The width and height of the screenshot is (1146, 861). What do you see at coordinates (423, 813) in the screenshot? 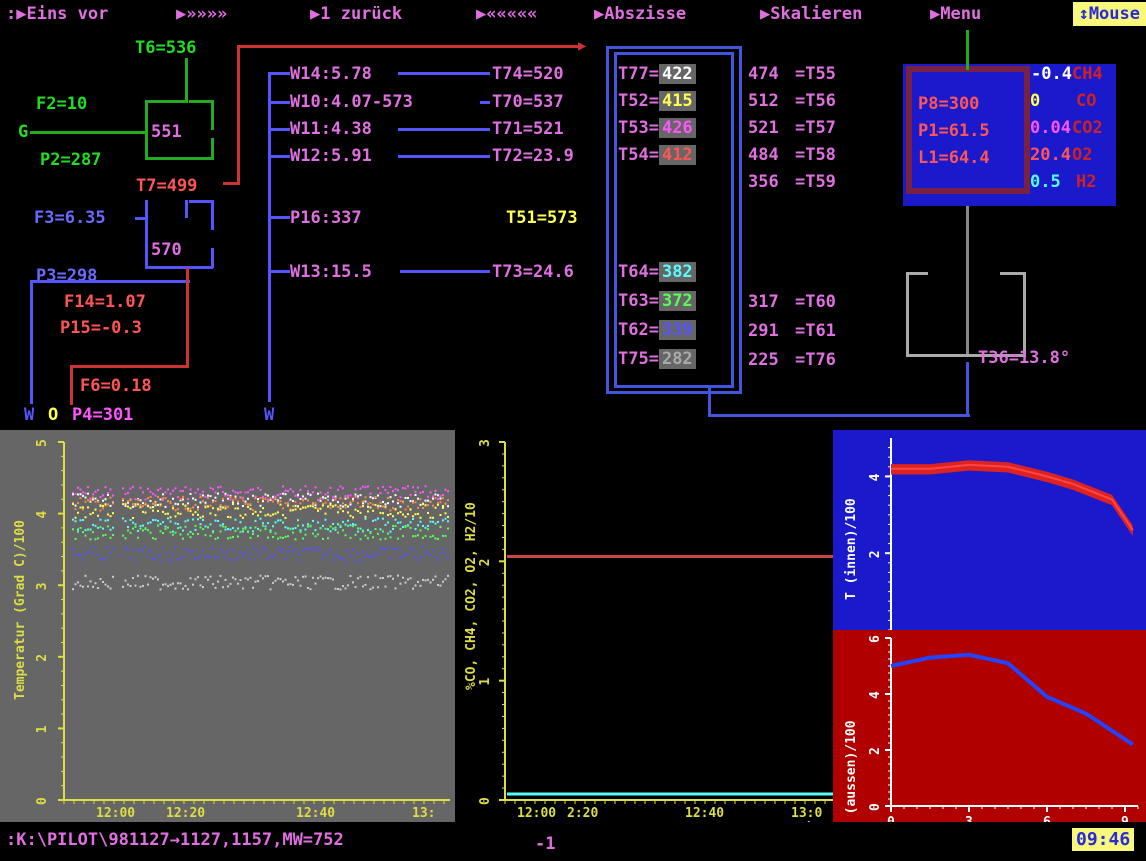
I see `x-tick-label: 13:` at bounding box center [423, 813].